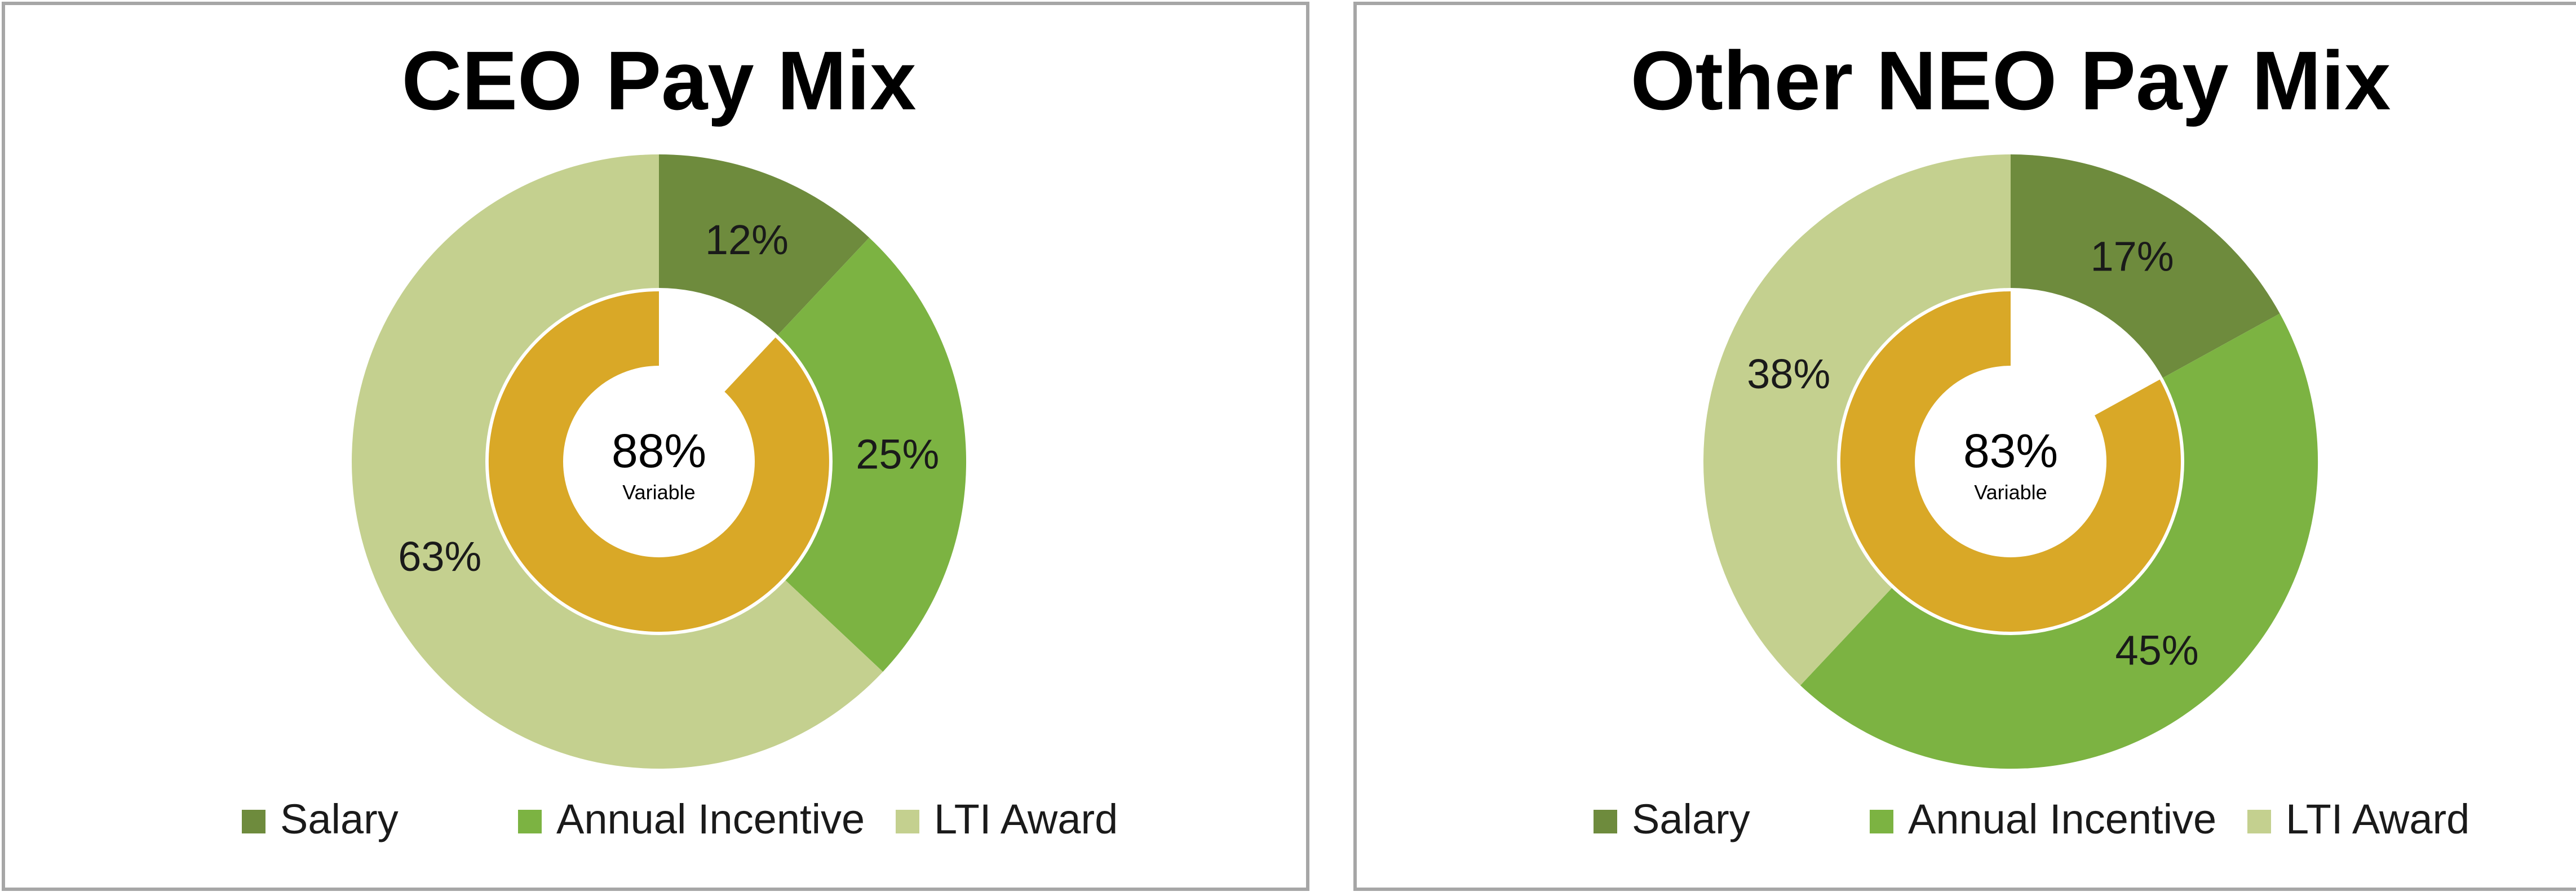 The image size is (2576, 896). Describe the element at coordinates (747, 239) in the screenshot. I see `segment-label-salary: 12%` at that location.